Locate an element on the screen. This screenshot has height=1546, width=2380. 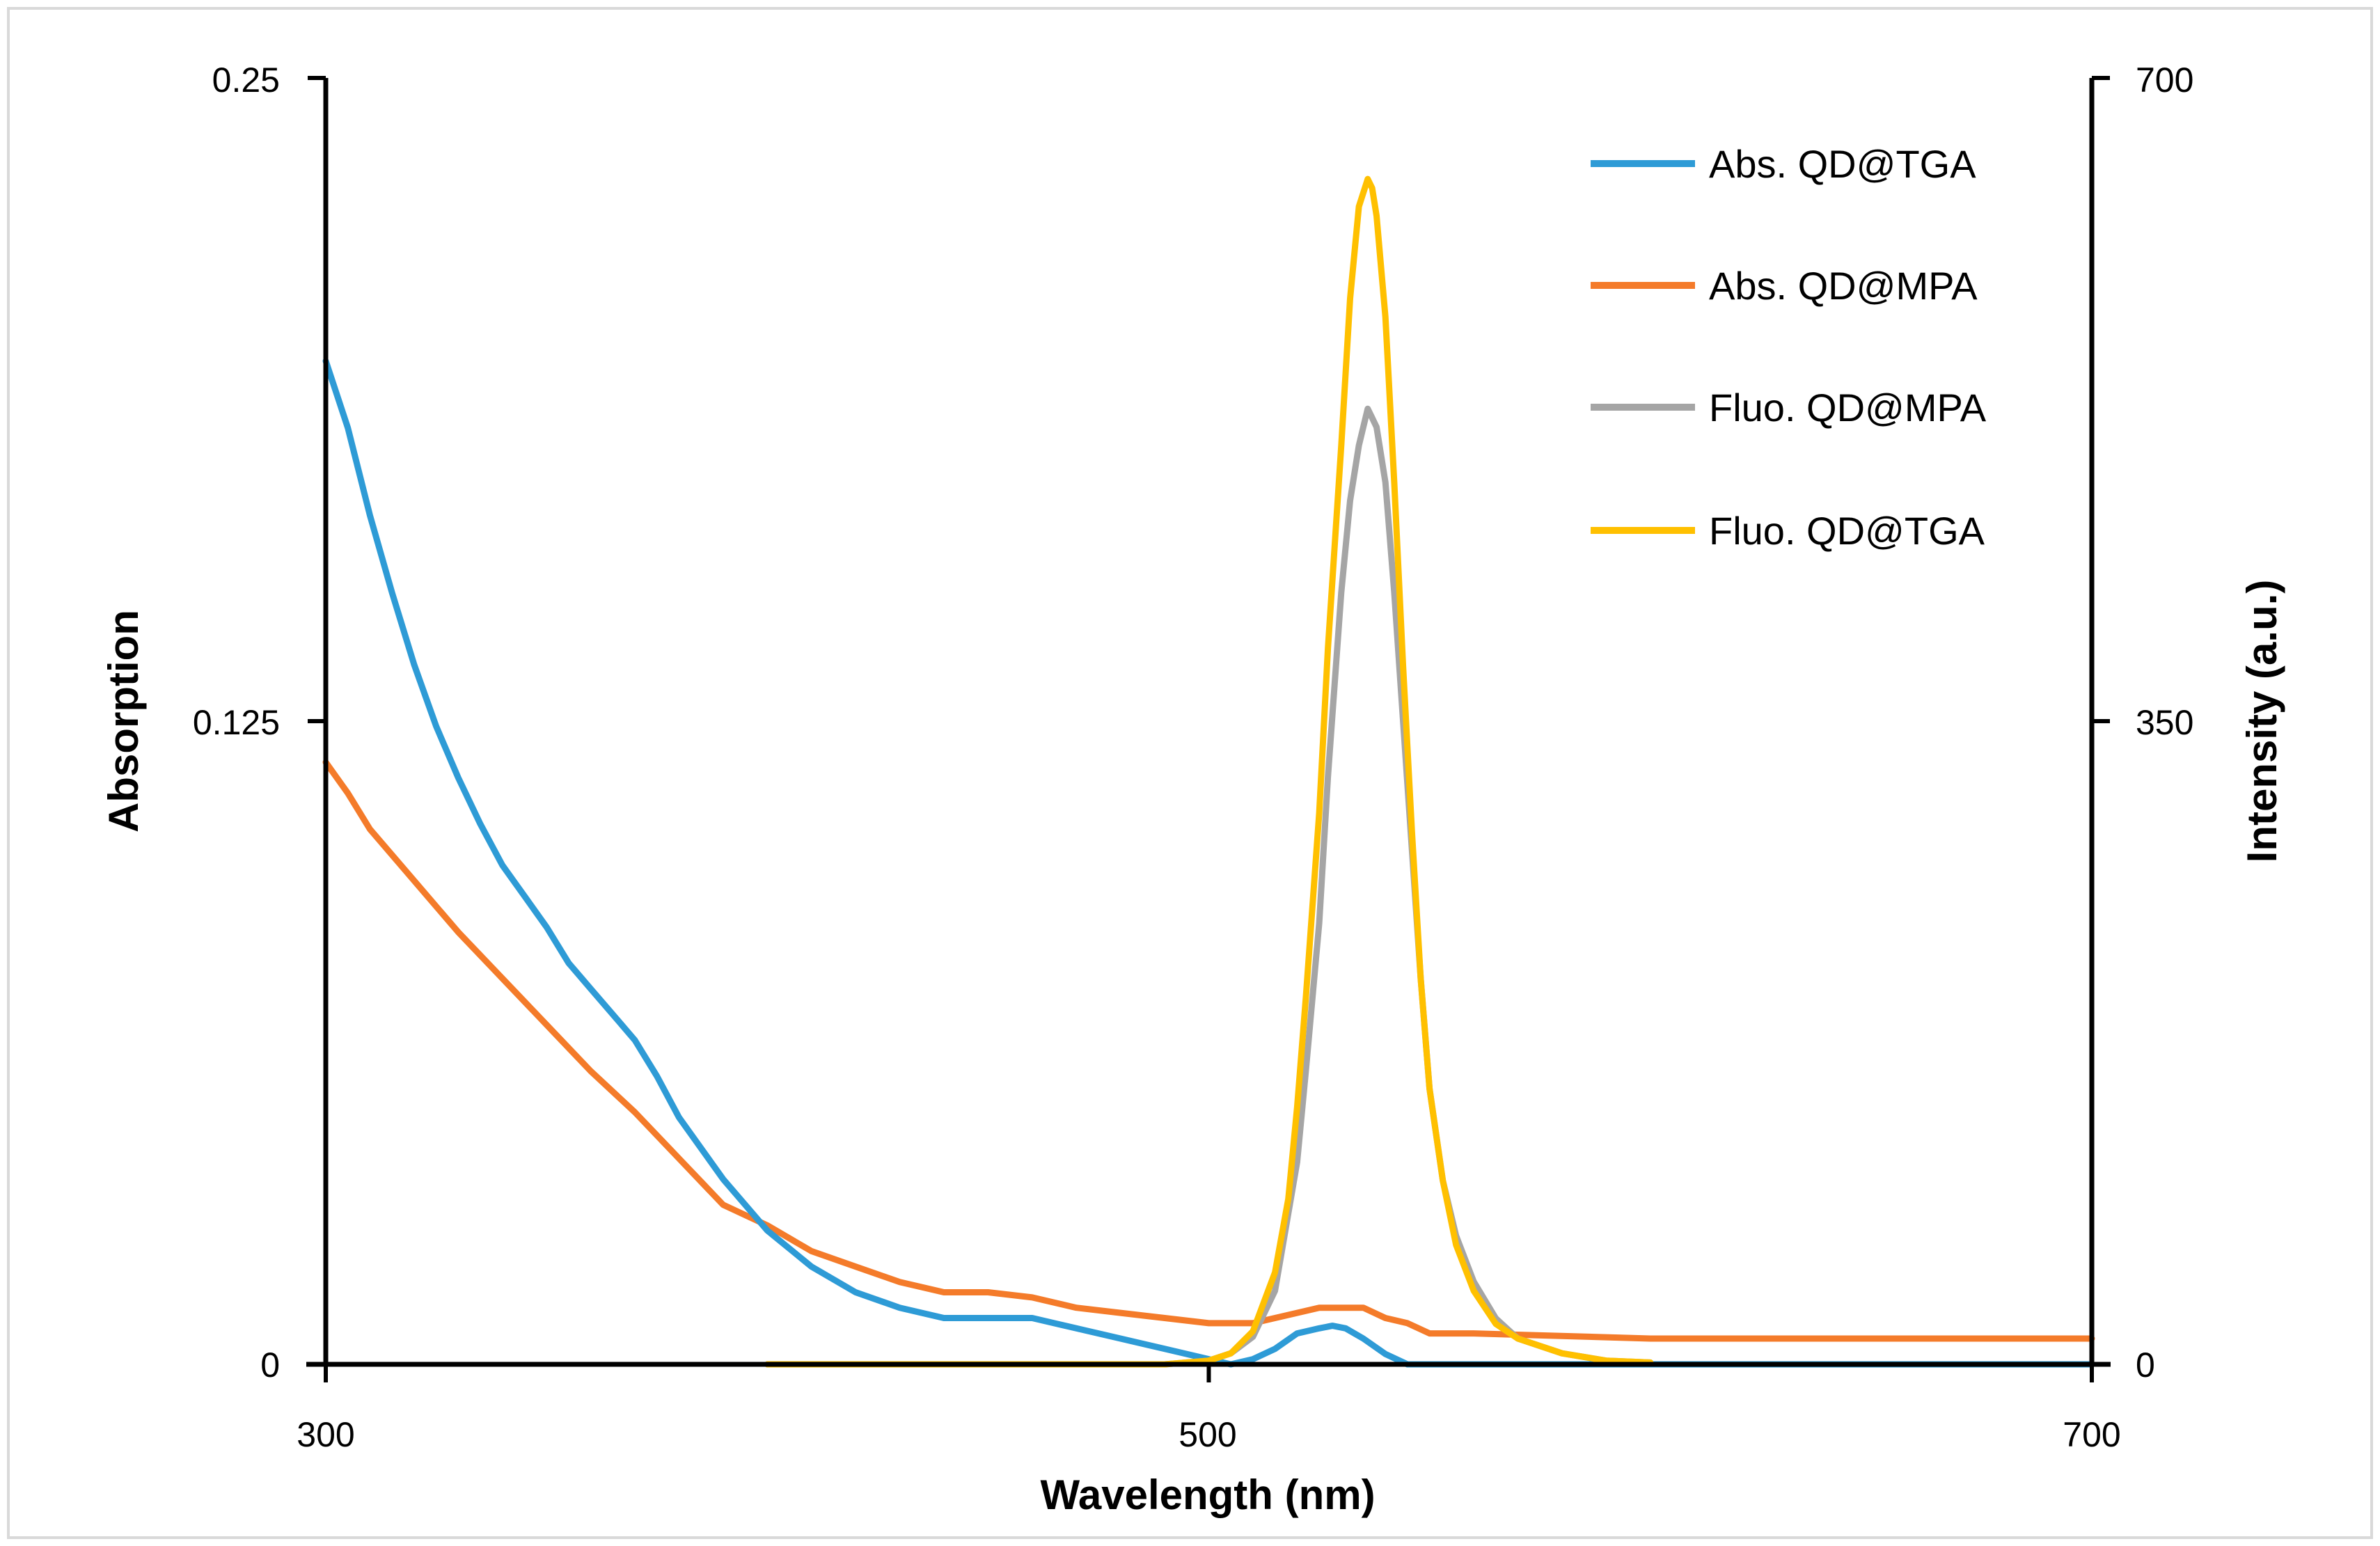
legend-label-abs-mpa: Abs. QD@MPA is located at coordinates (1843, 286).